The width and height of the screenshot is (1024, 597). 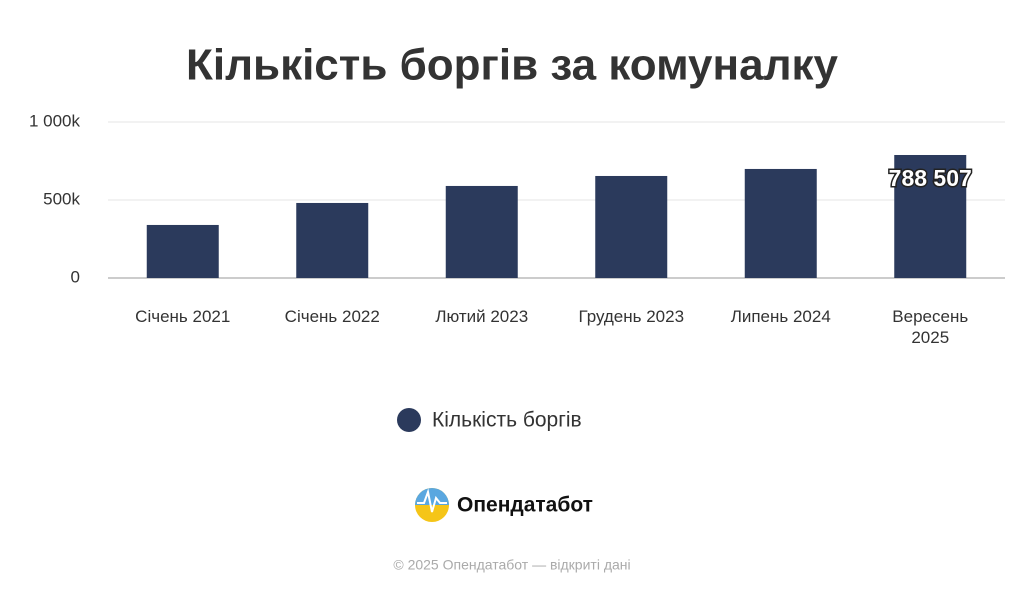 I want to click on x-tick-label: Січень 2021, so click(x=183, y=316).